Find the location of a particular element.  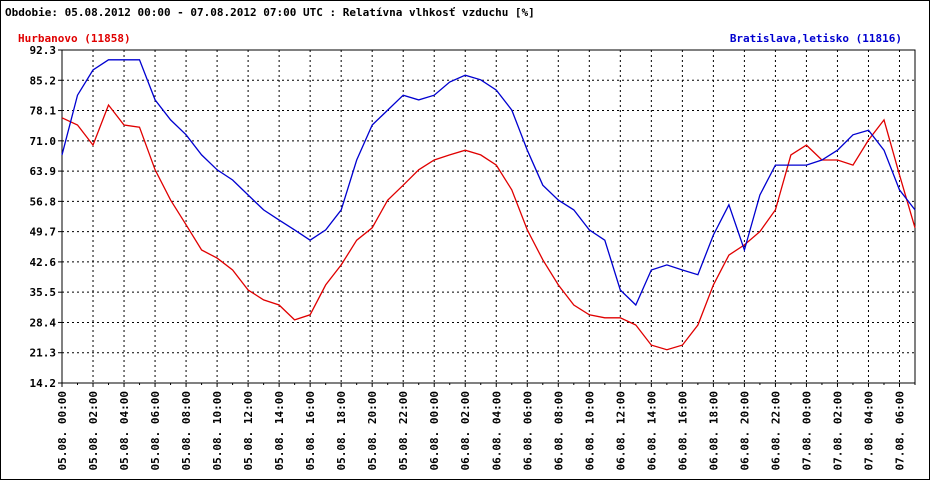

x-tick-label: 07.08. 00:00 is located at coordinates (806, 430).